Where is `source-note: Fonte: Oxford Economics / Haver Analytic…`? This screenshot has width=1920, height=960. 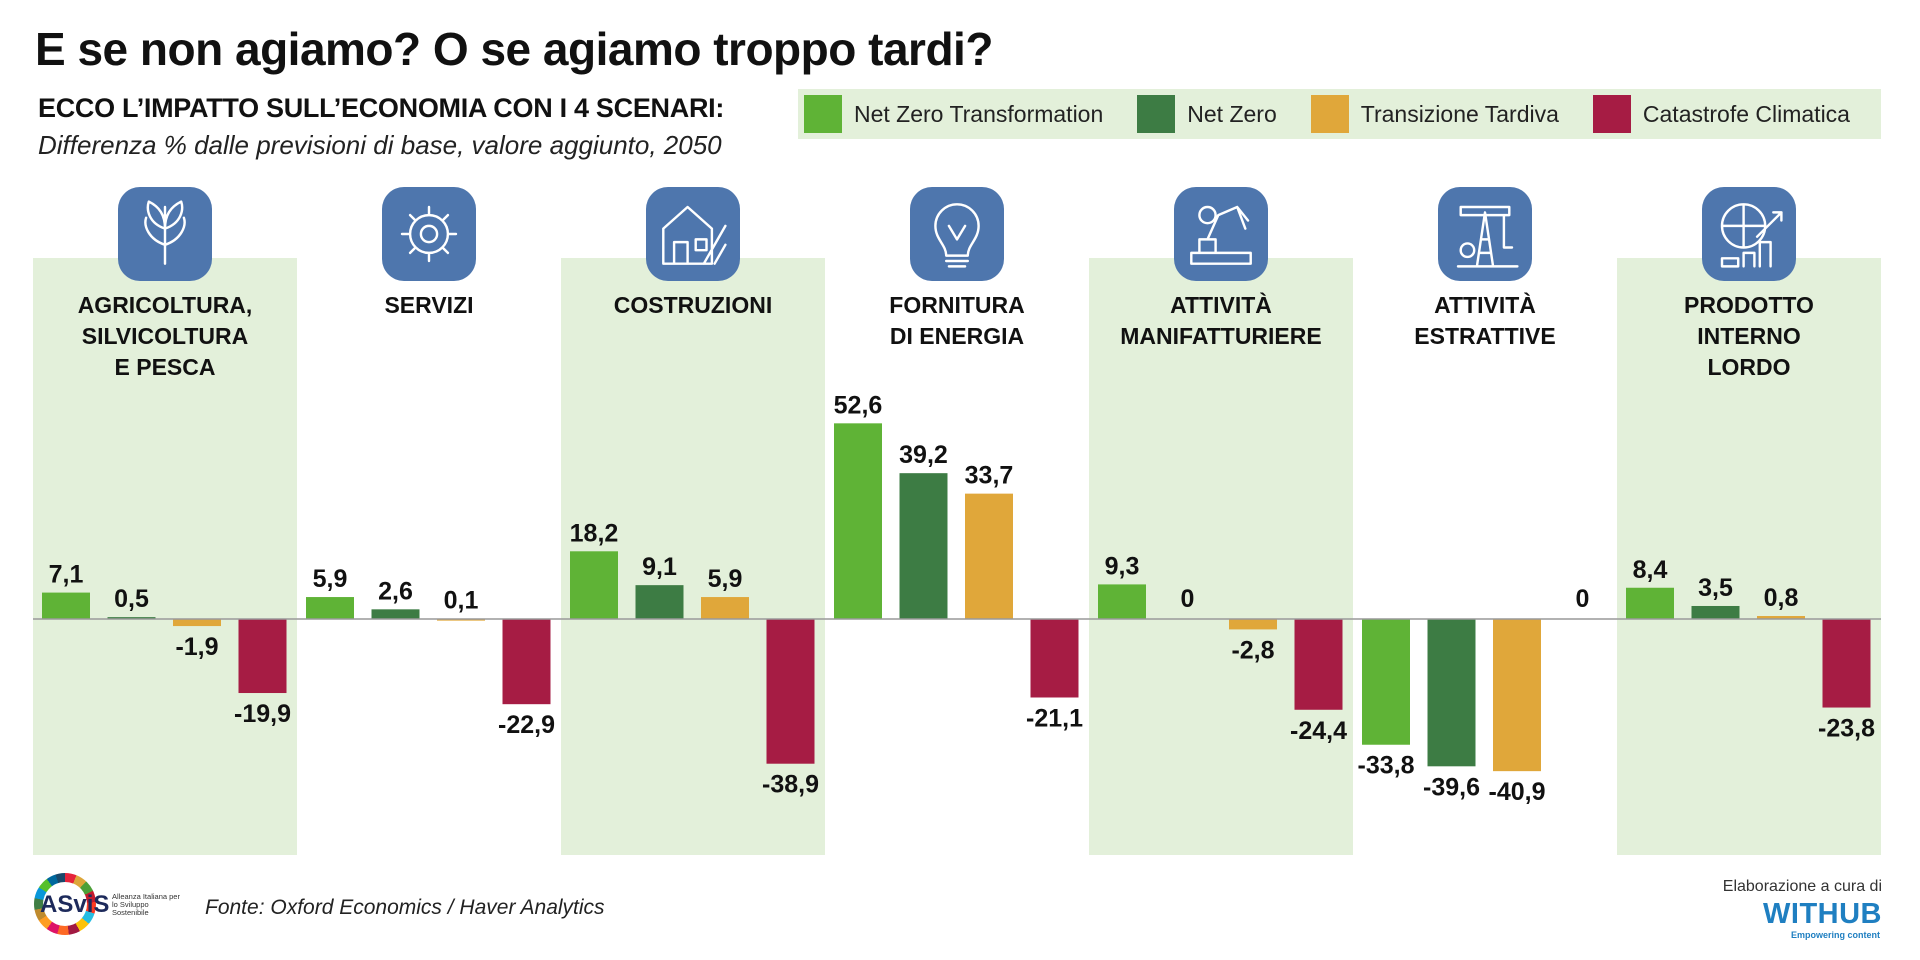 source-note: Fonte: Oxford Economics / Haver Analytic… is located at coordinates (405, 907).